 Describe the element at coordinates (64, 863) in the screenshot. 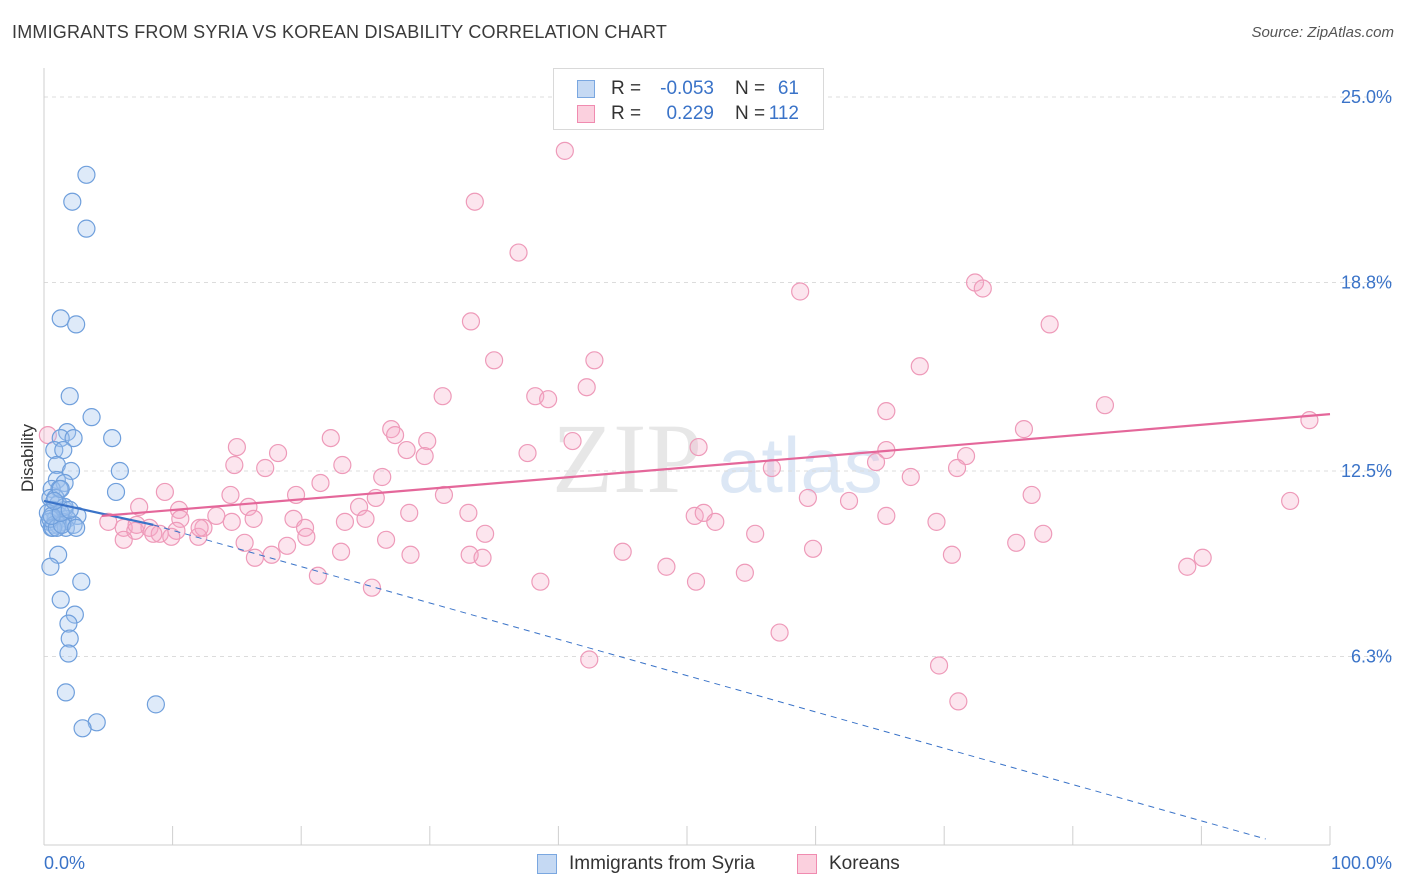

I see `x-tick-label-min: 0.0%` at that location.